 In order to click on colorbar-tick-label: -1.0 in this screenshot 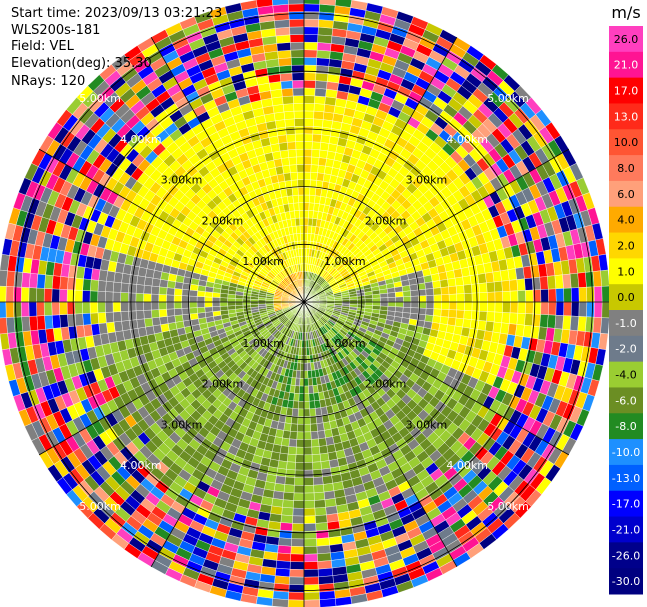, I will do `click(625, 323)`.